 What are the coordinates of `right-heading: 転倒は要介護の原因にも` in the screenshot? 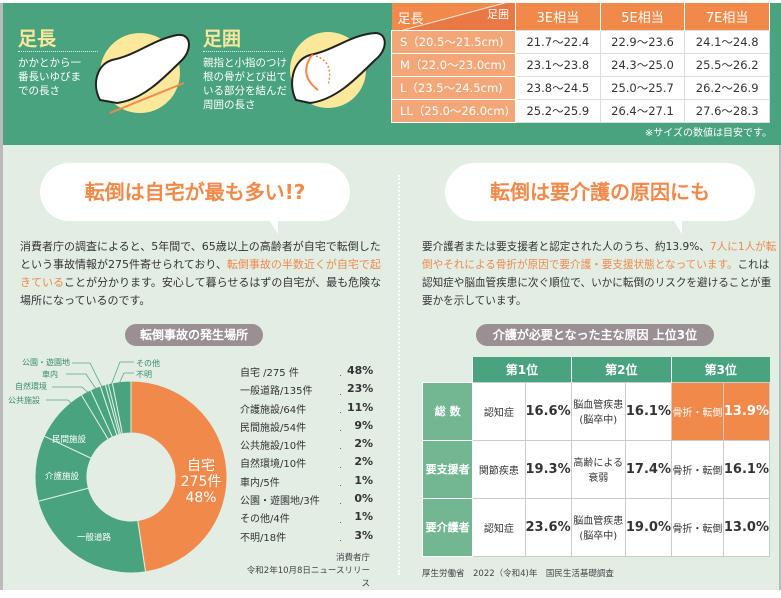 It's located at (600, 192).